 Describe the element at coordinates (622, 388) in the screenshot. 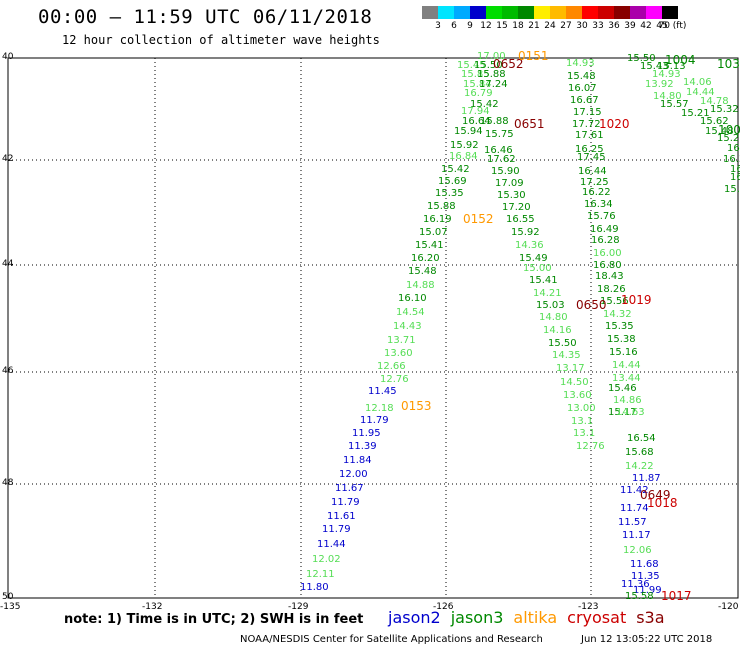

I see `wave-height-value: 15.46` at that location.